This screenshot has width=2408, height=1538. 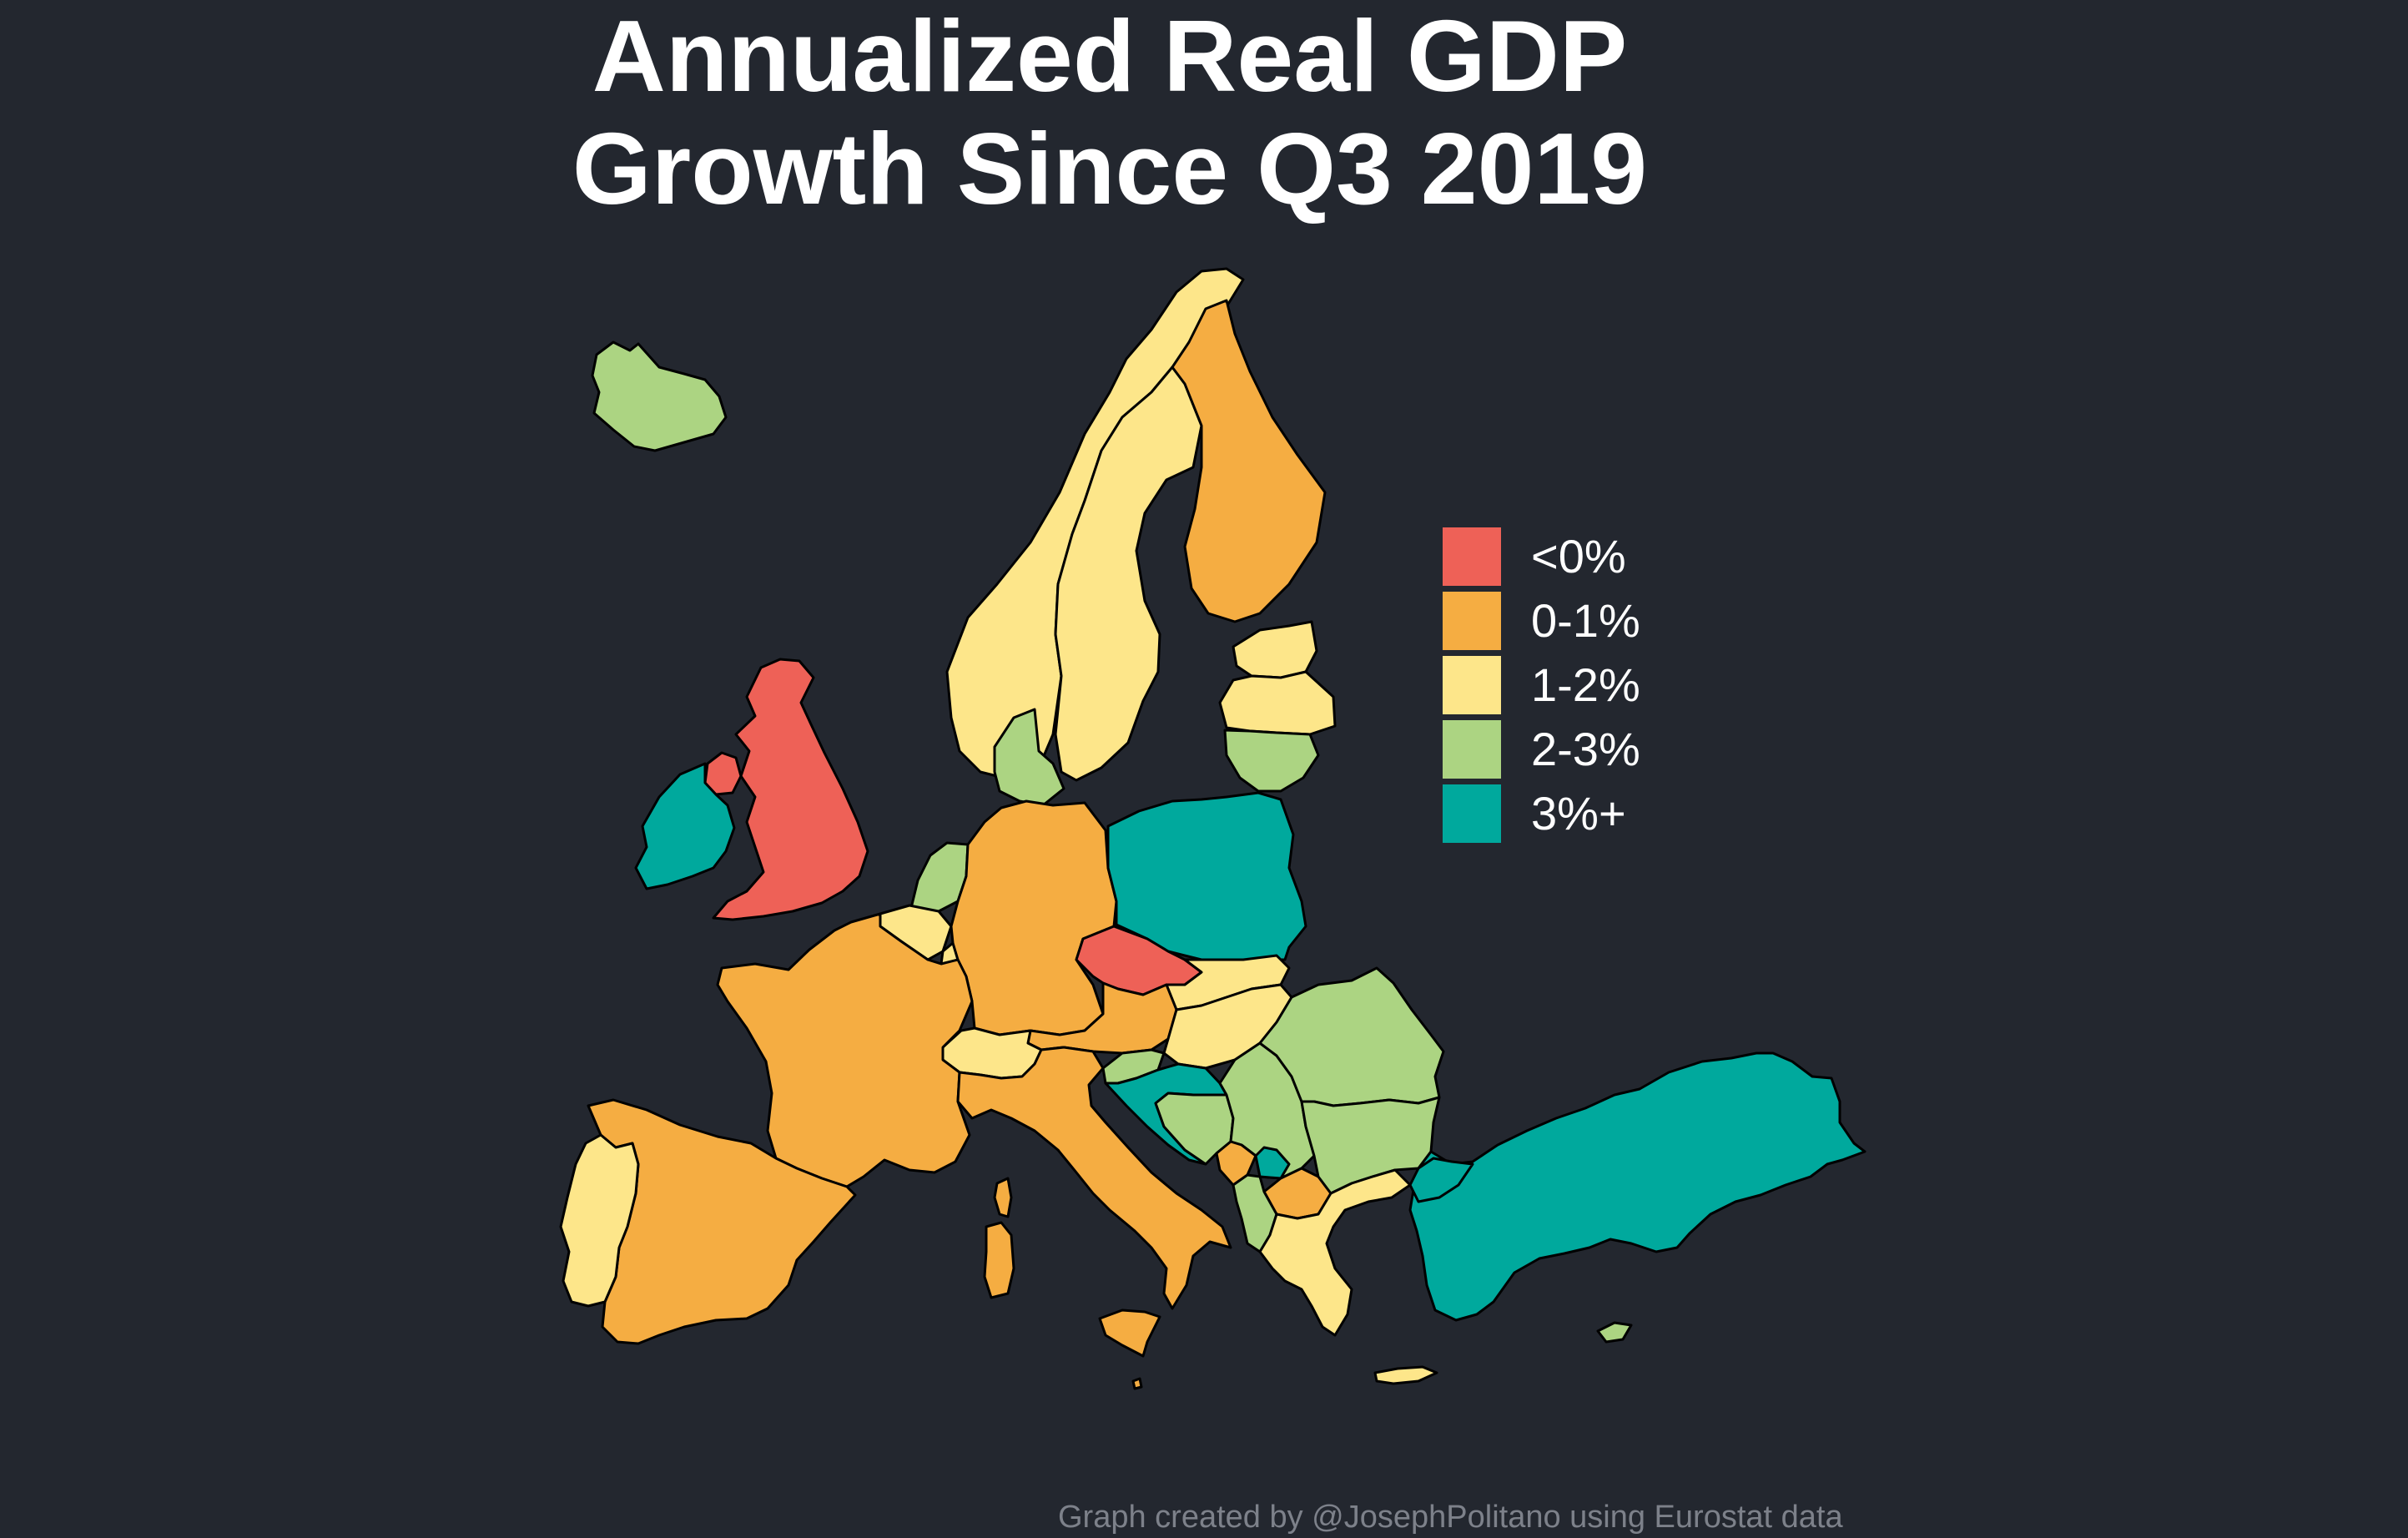 I want to click on legend-label: 1-2%, so click(x=1585, y=684).